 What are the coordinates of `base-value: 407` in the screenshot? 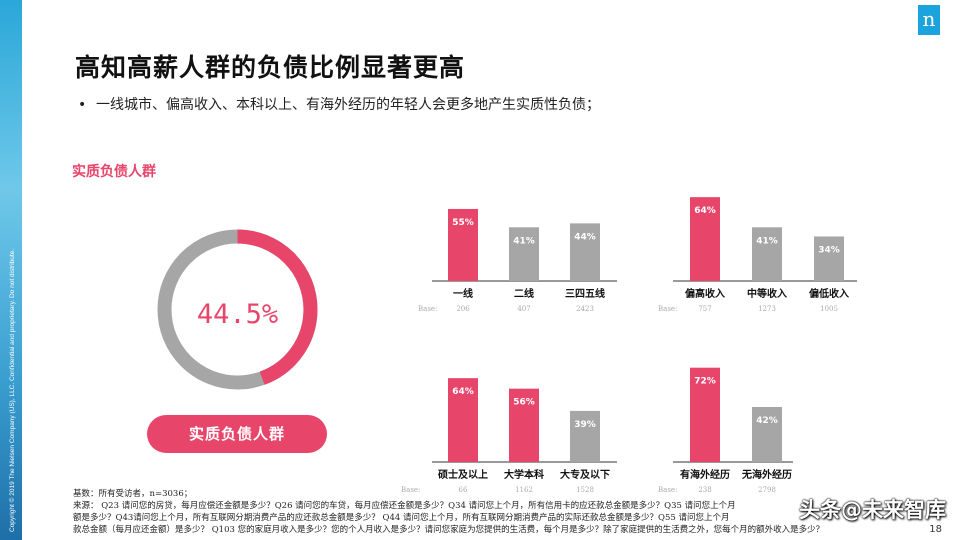 It's located at (523, 309).